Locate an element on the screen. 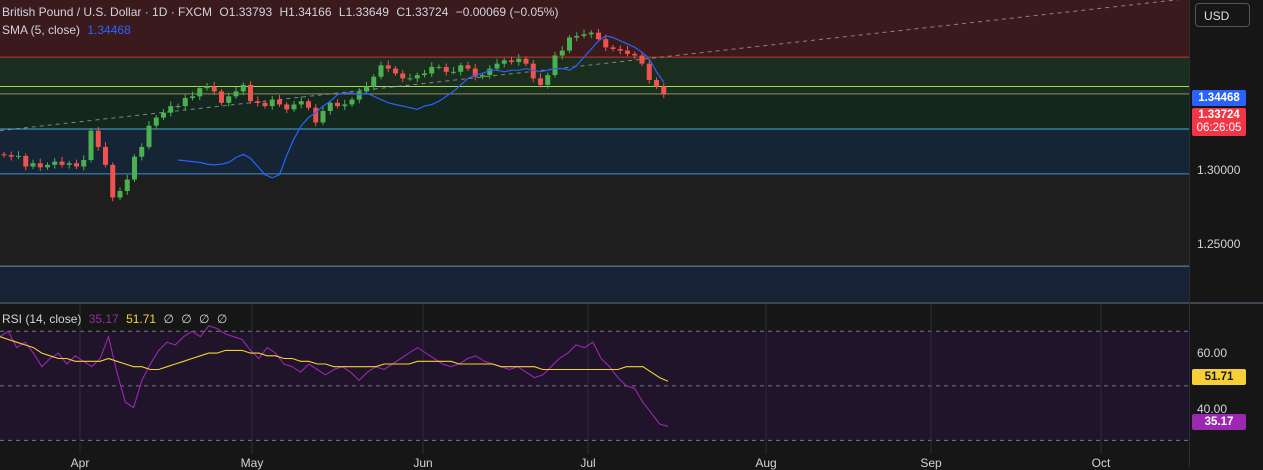  sma-label: SMA (5, close) is located at coordinates (41, 30).